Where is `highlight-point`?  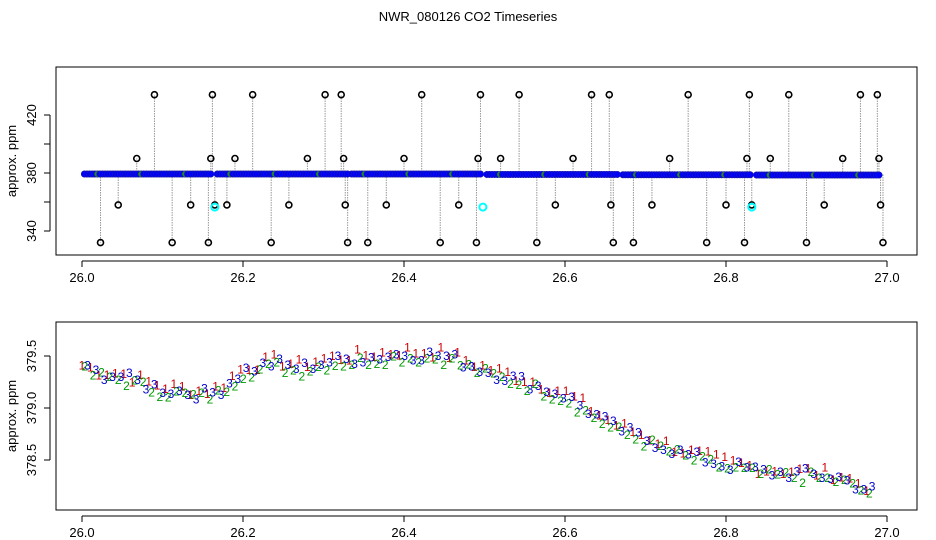
highlight-point is located at coordinates (483, 207).